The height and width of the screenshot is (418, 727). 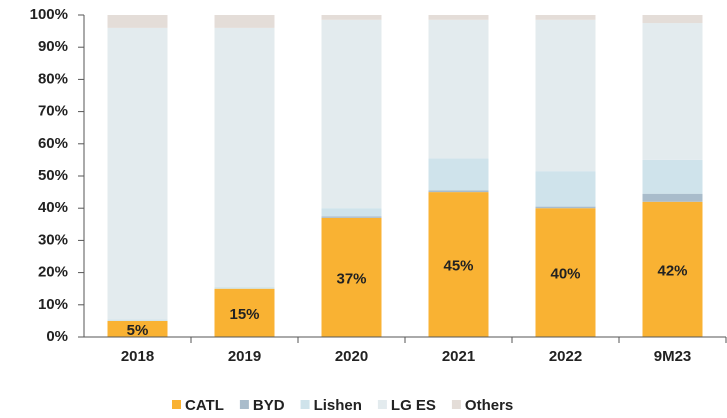 I want to click on x-tick-label: 2019, so click(x=244, y=356).